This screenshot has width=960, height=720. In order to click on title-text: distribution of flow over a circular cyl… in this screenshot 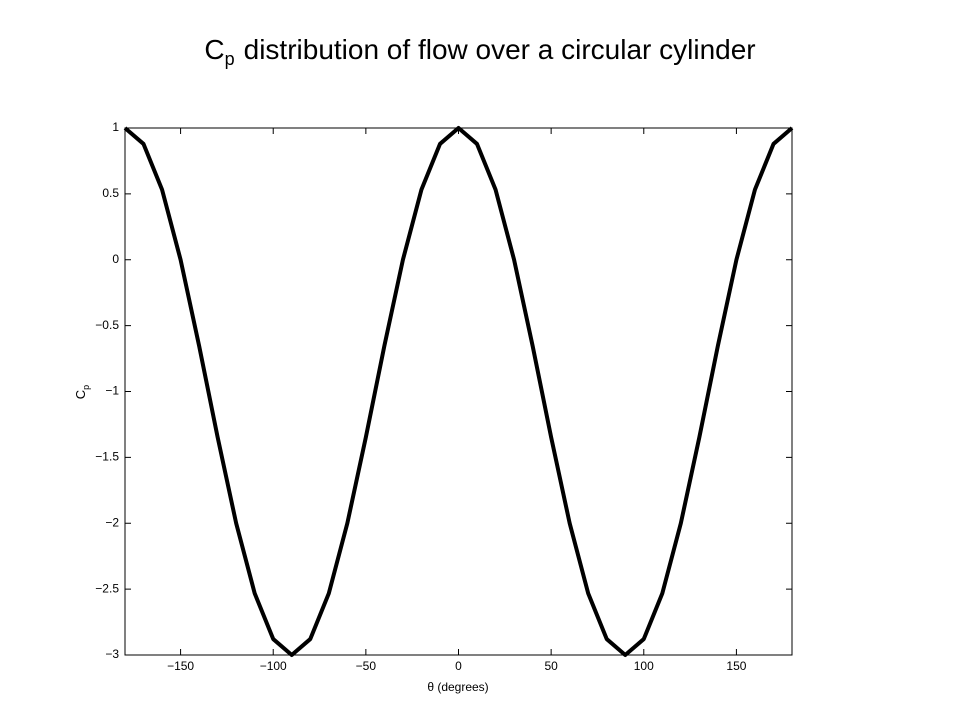, I will do `click(500, 49)`.